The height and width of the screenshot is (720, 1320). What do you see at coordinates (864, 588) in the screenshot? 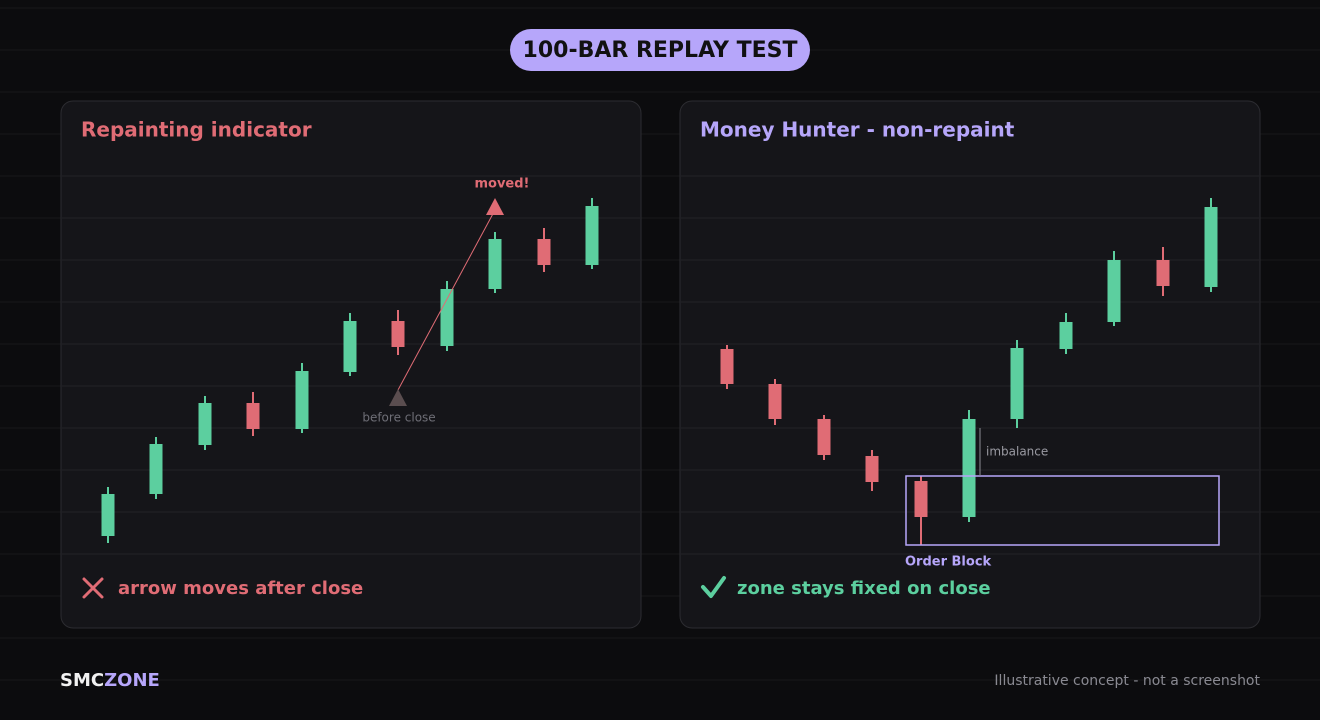
I see `panel-footer: zone stays fixed on close` at bounding box center [864, 588].